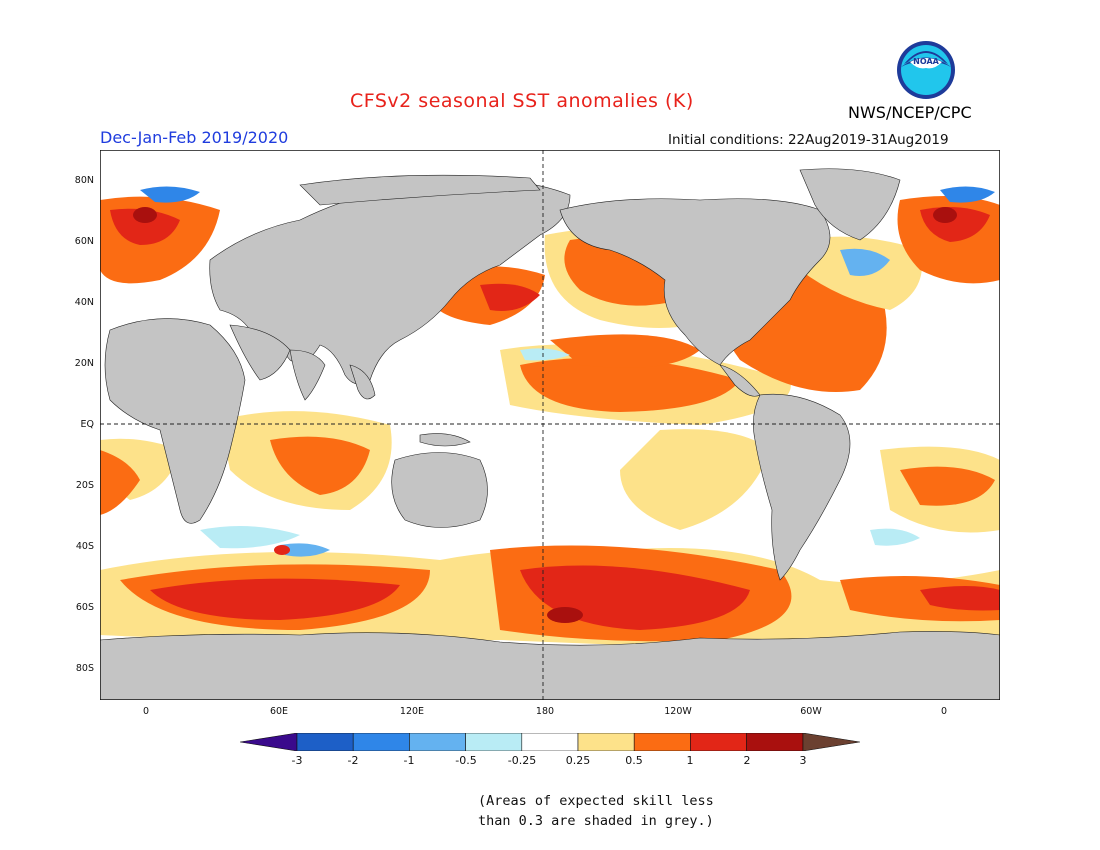 The width and height of the screenshot is (1100, 850). What do you see at coordinates (84, 668) in the screenshot?
I see `lat-label: 80S` at bounding box center [84, 668].